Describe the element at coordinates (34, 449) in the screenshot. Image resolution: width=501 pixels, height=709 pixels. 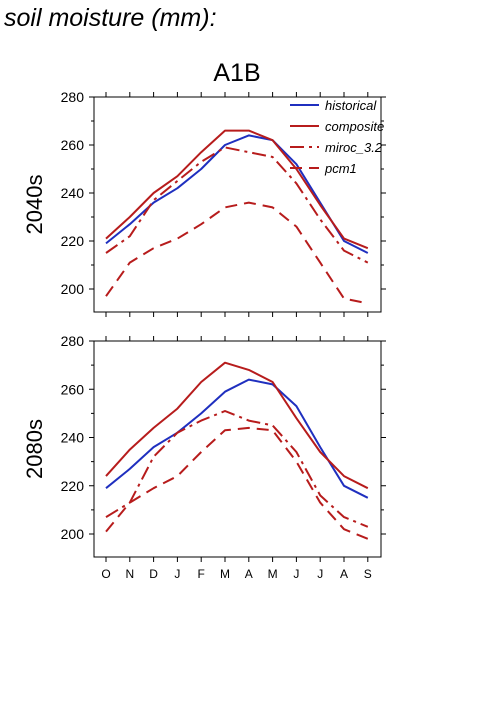
I see `y-axis-label: 2080s` at that location.